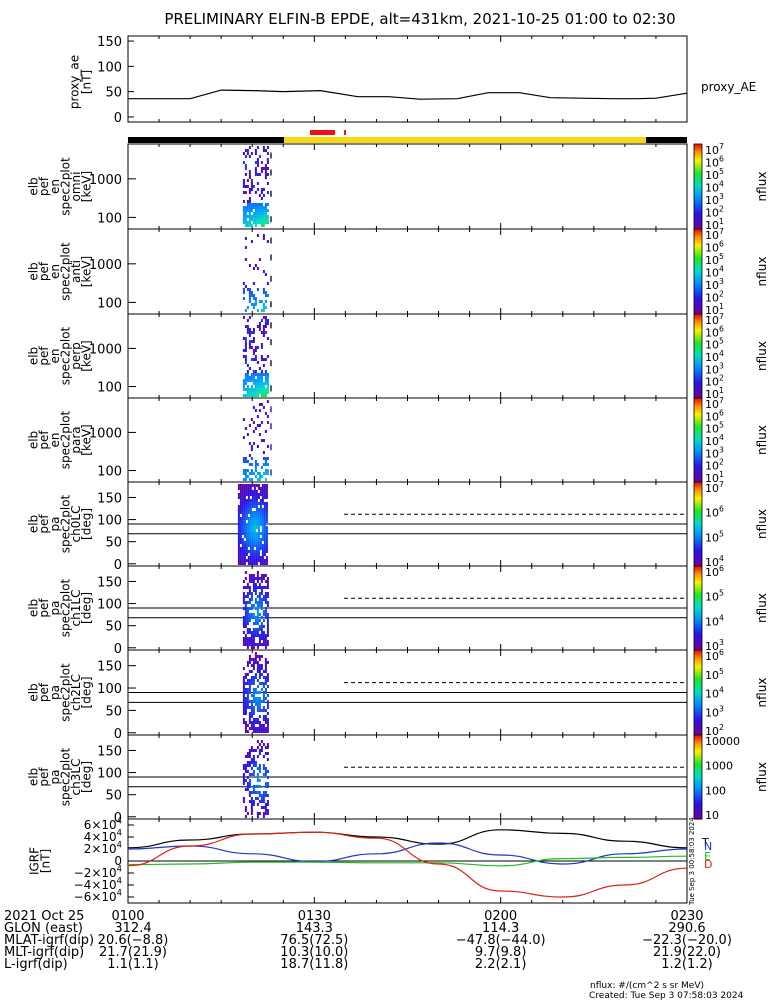 This screenshot has width=775, height=1000. Describe the element at coordinates (118, 818) in the screenshot. I see `pa_ch3-tick-label: 0` at that location.